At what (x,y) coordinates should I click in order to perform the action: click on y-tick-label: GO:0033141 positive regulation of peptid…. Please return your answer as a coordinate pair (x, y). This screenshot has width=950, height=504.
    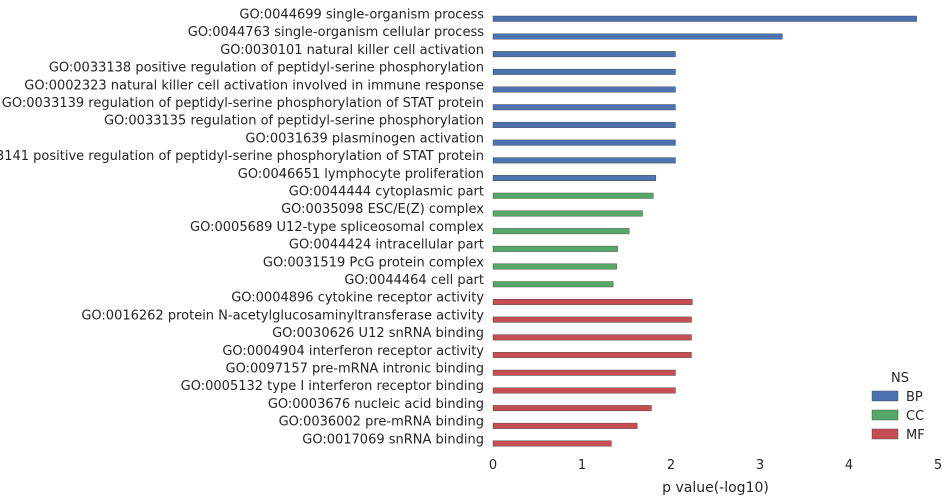
    Looking at the image, I should click on (242, 156).